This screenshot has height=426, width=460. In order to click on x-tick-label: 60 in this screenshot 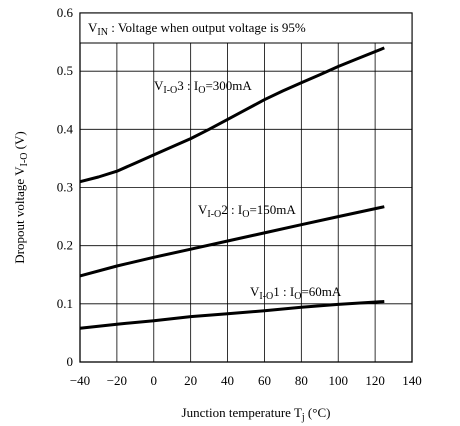, I will do `click(264, 380)`.